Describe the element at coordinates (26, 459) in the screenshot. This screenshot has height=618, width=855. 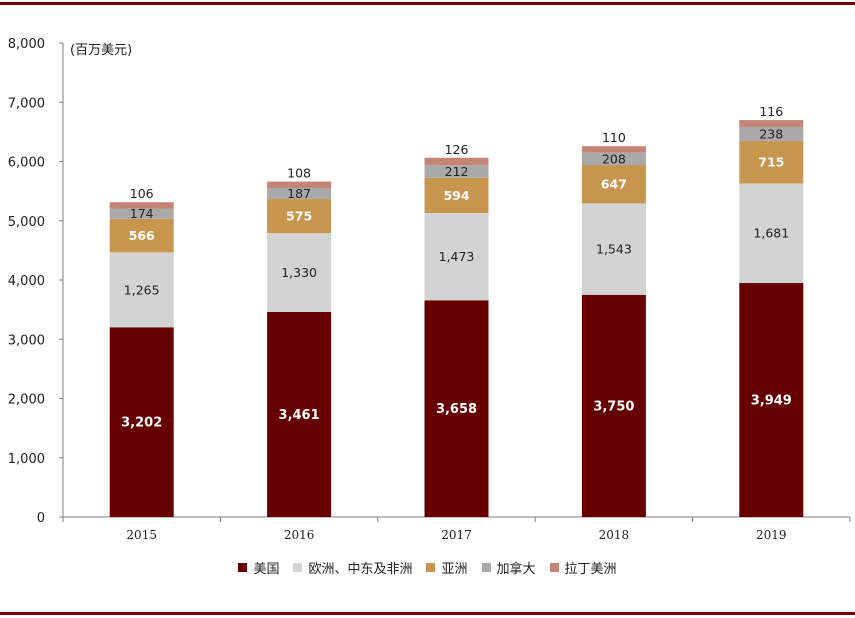
I see `y-tick-label: 1,000` at that location.